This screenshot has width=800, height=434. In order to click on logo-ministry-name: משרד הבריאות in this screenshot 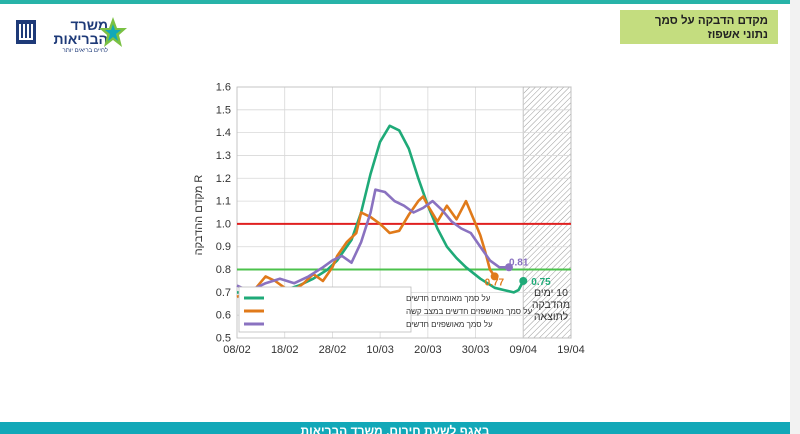, I will do `click(80, 32)`.